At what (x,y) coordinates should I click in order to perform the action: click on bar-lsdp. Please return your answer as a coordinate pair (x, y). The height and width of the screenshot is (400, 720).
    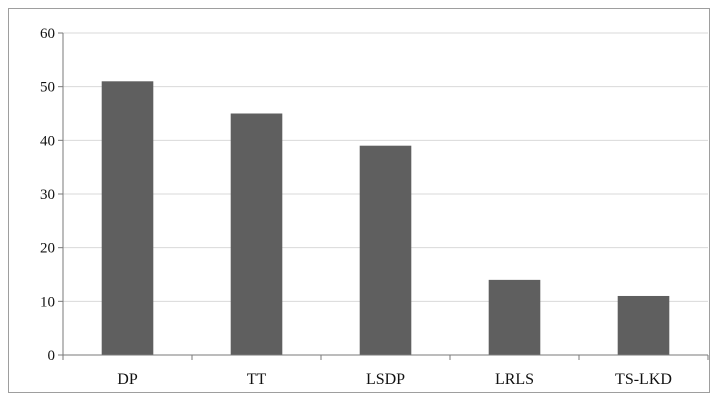
    Looking at the image, I should click on (385, 250).